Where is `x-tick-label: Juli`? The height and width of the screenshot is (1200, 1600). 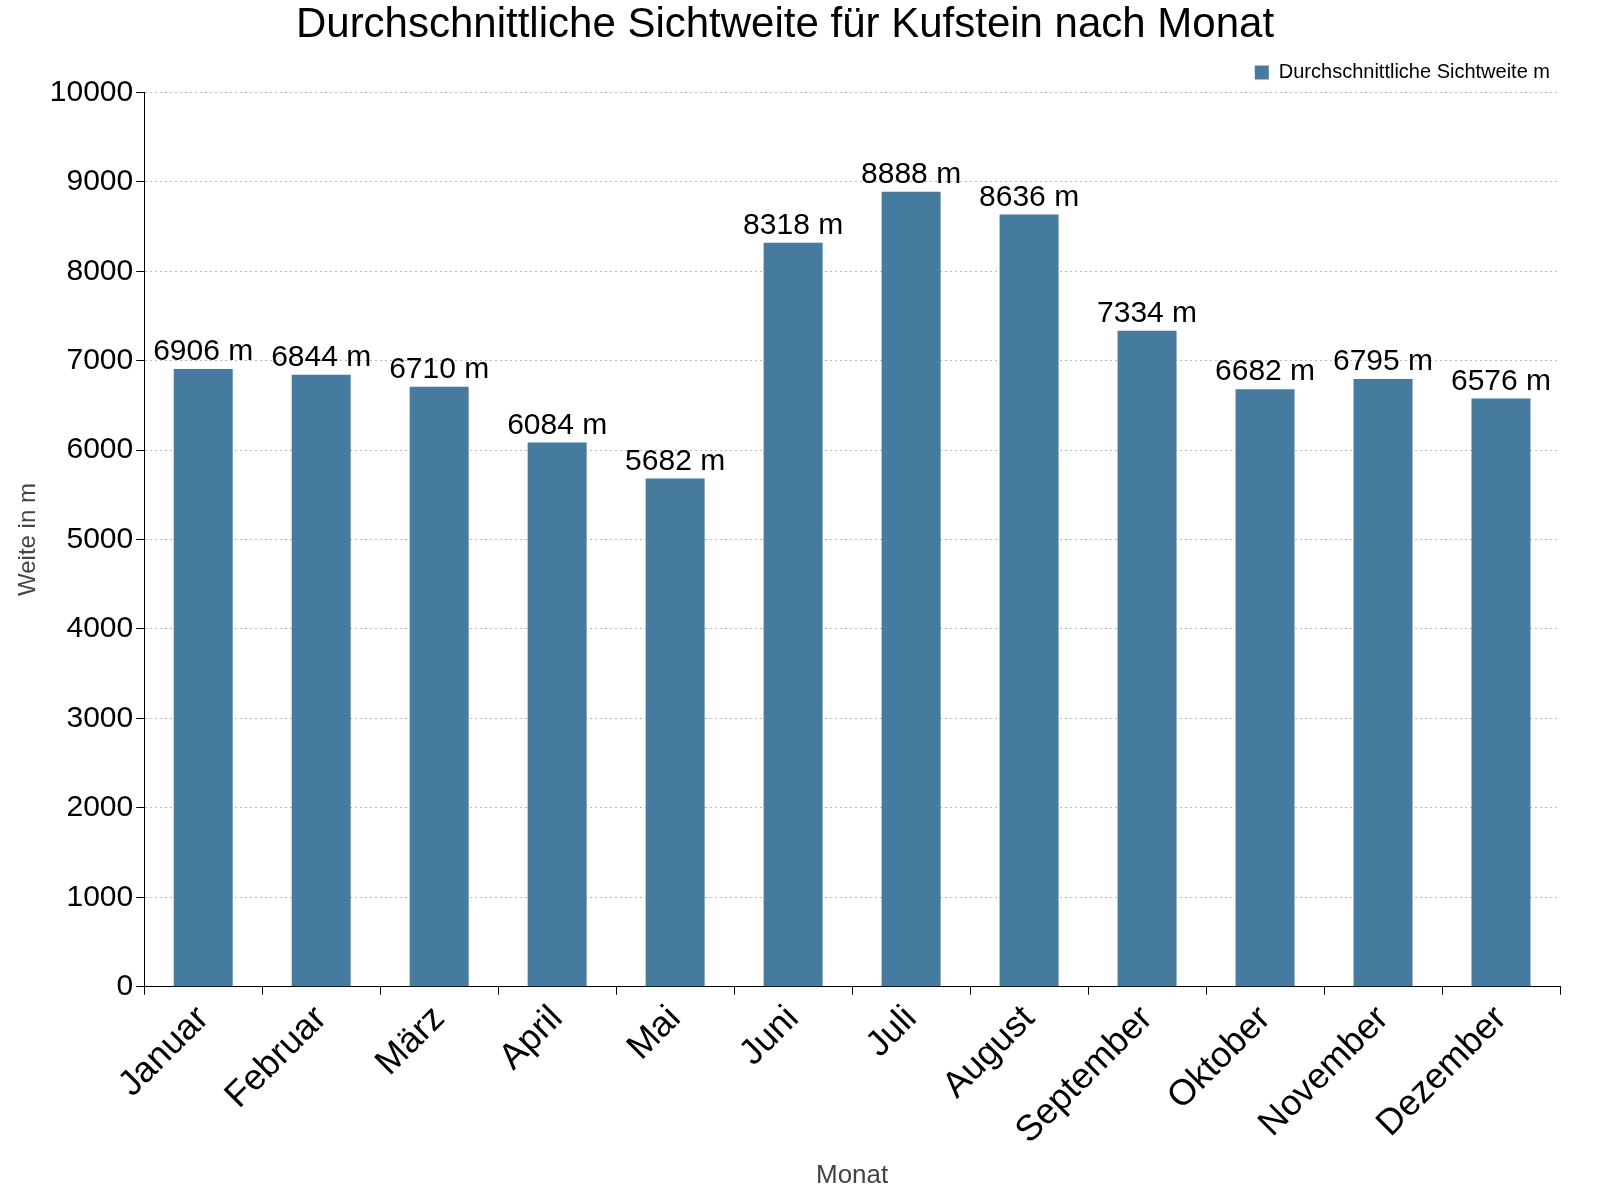
x-tick-label: Juli is located at coordinates (890, 1030).